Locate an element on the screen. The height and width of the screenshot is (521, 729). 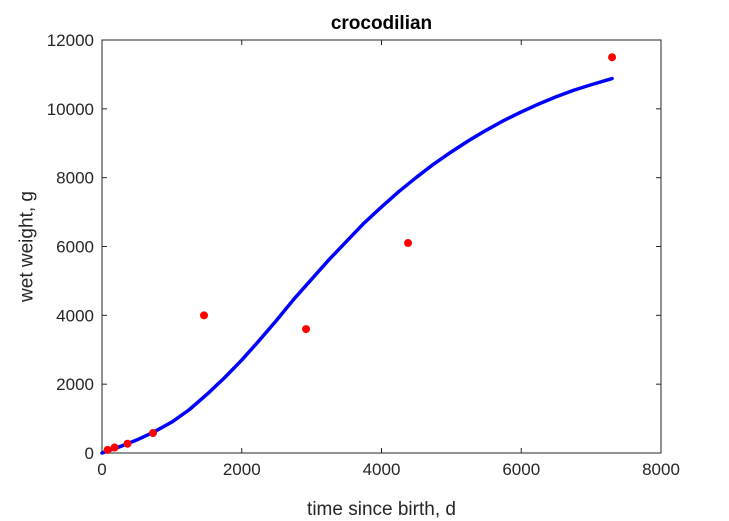
y-tick-label: 0 is located at coordinates (89, 453).